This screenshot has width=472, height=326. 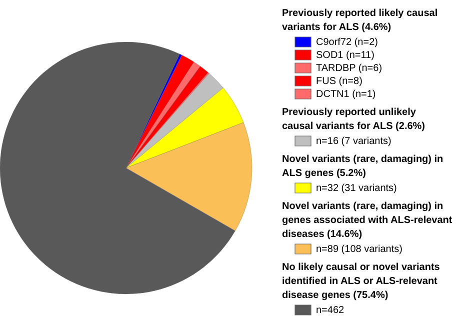 What do you see at coordinates (359, 249) in the screenshot?
I see `legend-label: n=89 (108 variants)` at bounding box center [359, 249].